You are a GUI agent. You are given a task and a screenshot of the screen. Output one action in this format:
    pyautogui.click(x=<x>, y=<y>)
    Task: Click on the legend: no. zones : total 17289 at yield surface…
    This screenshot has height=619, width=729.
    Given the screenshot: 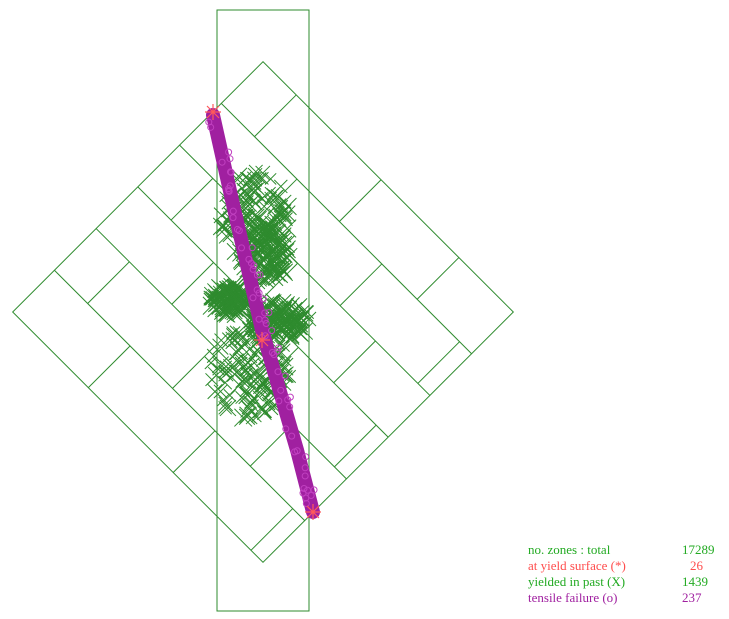 What is the action you would take?
    pyautogui.click(x=621, y=573)
    